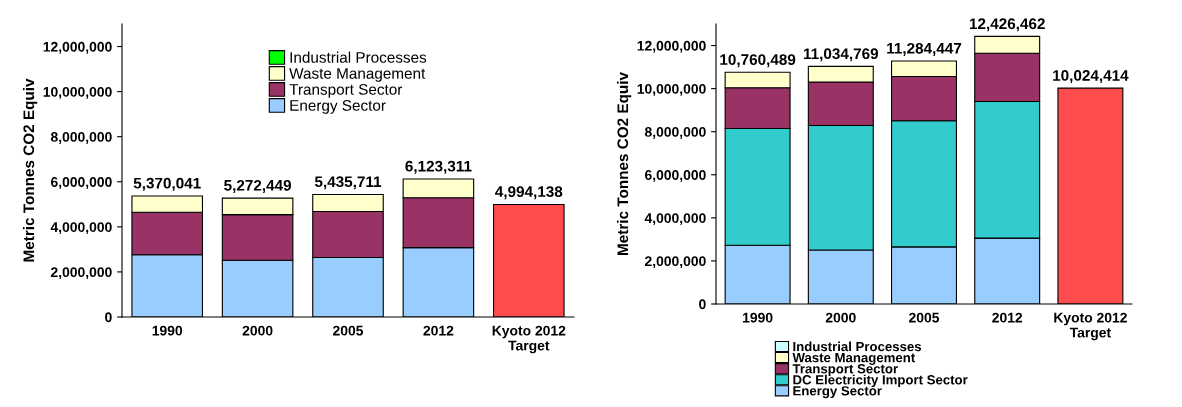 This screenshot has width=1182, height=407. What do you see at coordinates (258, 186) in the screenshot?
I see `total-label: 5,272,449` at bounding box center [258, 186].